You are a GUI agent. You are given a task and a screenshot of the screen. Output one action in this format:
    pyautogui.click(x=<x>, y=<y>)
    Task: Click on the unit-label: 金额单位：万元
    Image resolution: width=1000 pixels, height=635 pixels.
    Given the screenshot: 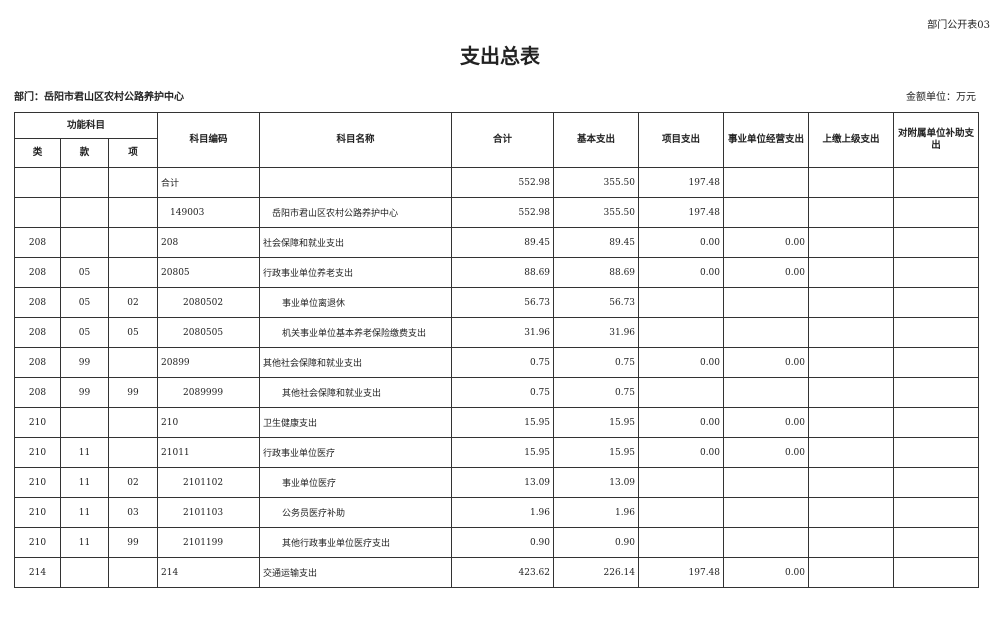 What is the action you would take?
    pyautogui.click(x=941, y=97)
    